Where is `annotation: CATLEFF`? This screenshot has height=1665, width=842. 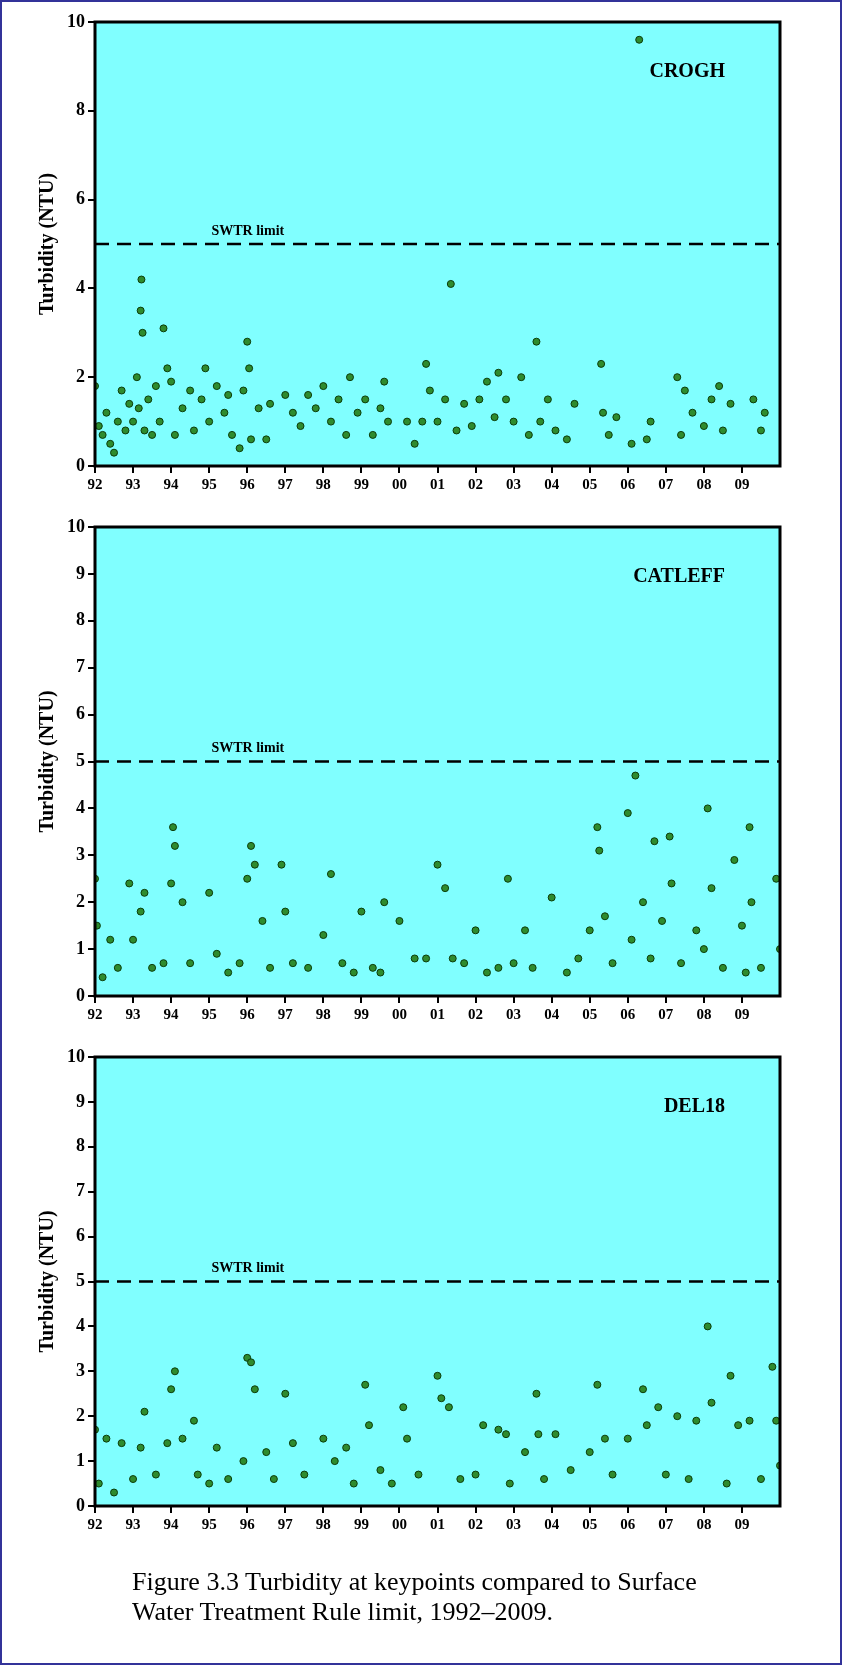 annotation: CATLEFF is located at coordinates (679, 575).